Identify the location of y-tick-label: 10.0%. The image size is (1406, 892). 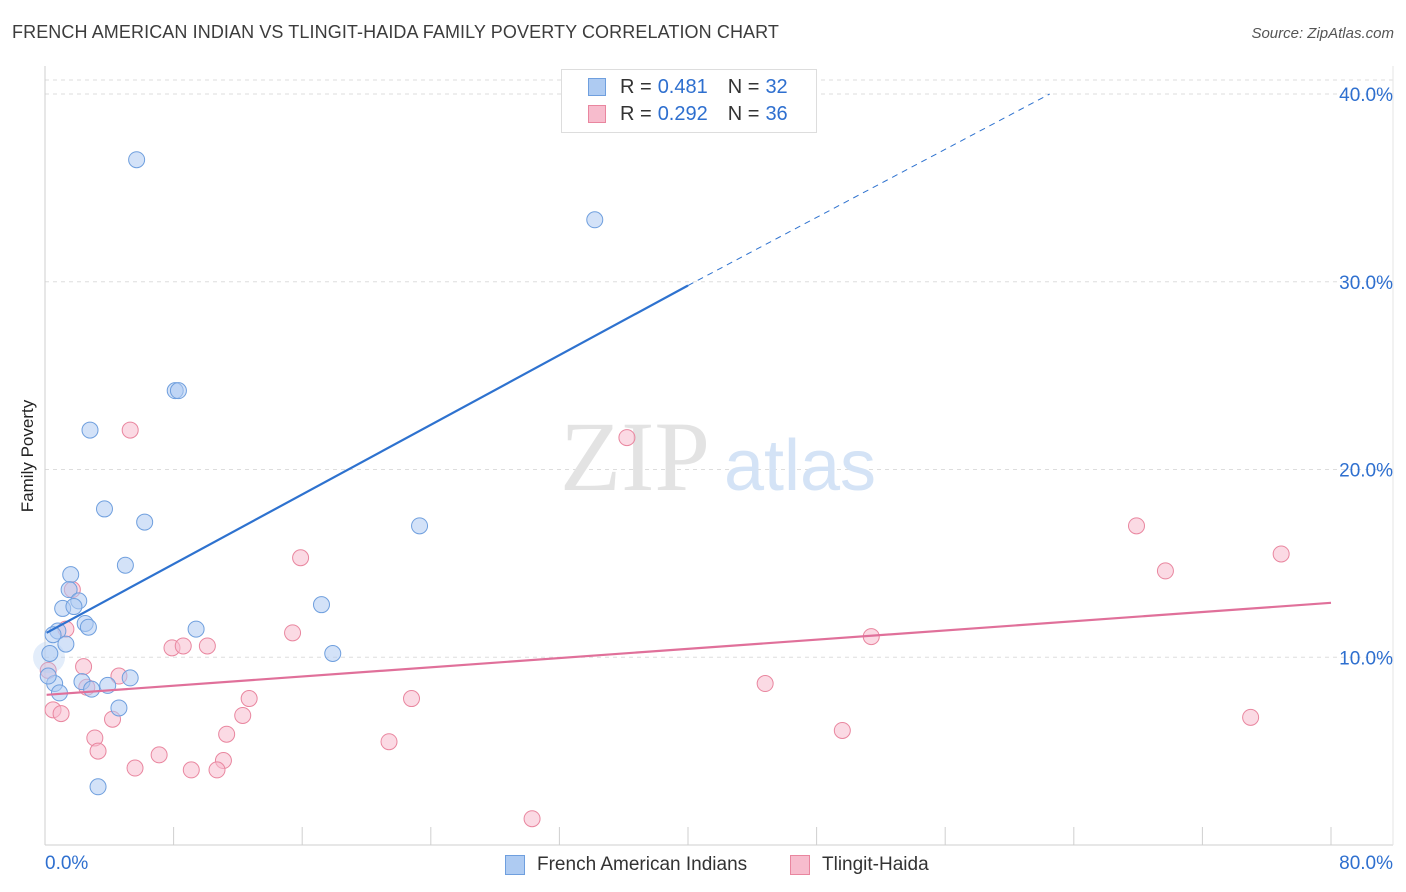
(1366, 658).